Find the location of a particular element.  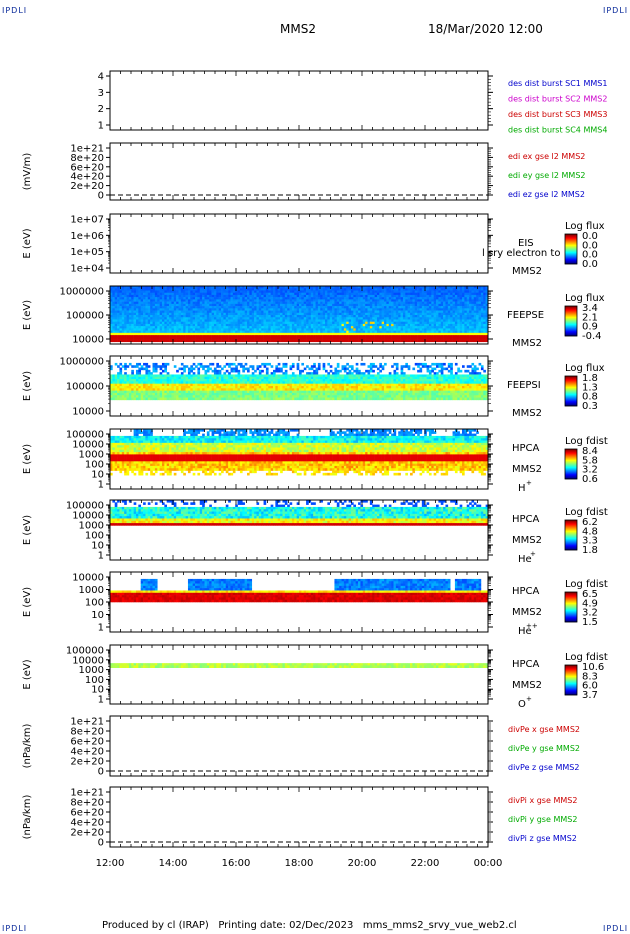

colorbar-title: Log flux is located at coordinates (585, 298).